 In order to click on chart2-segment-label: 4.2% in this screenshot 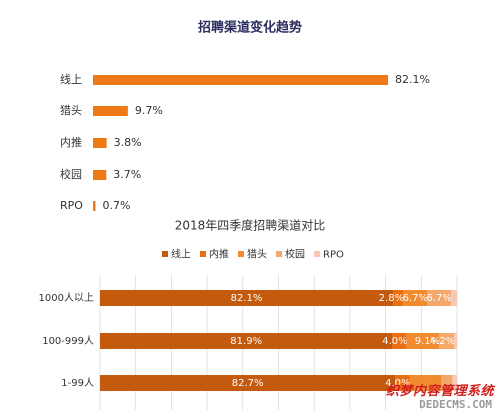, I will do `click(442, 341)`.